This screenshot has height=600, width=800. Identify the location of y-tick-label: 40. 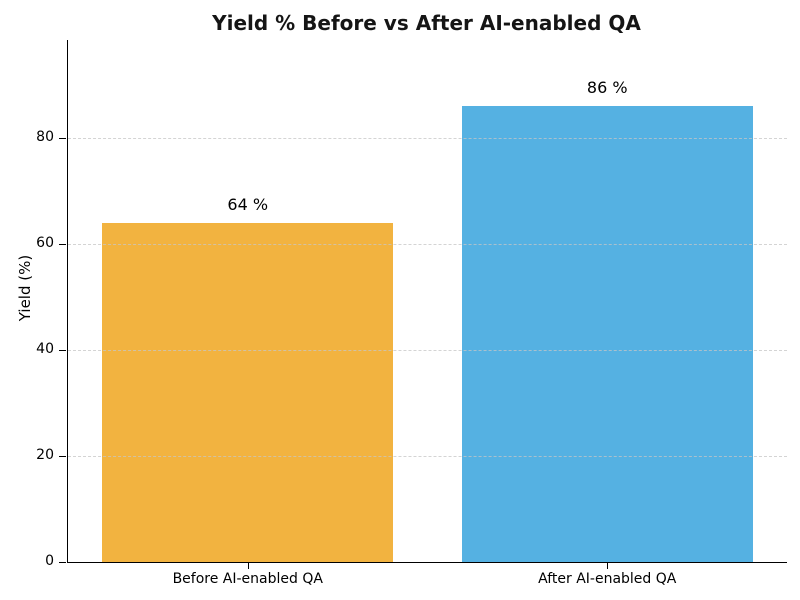
(45, 349).